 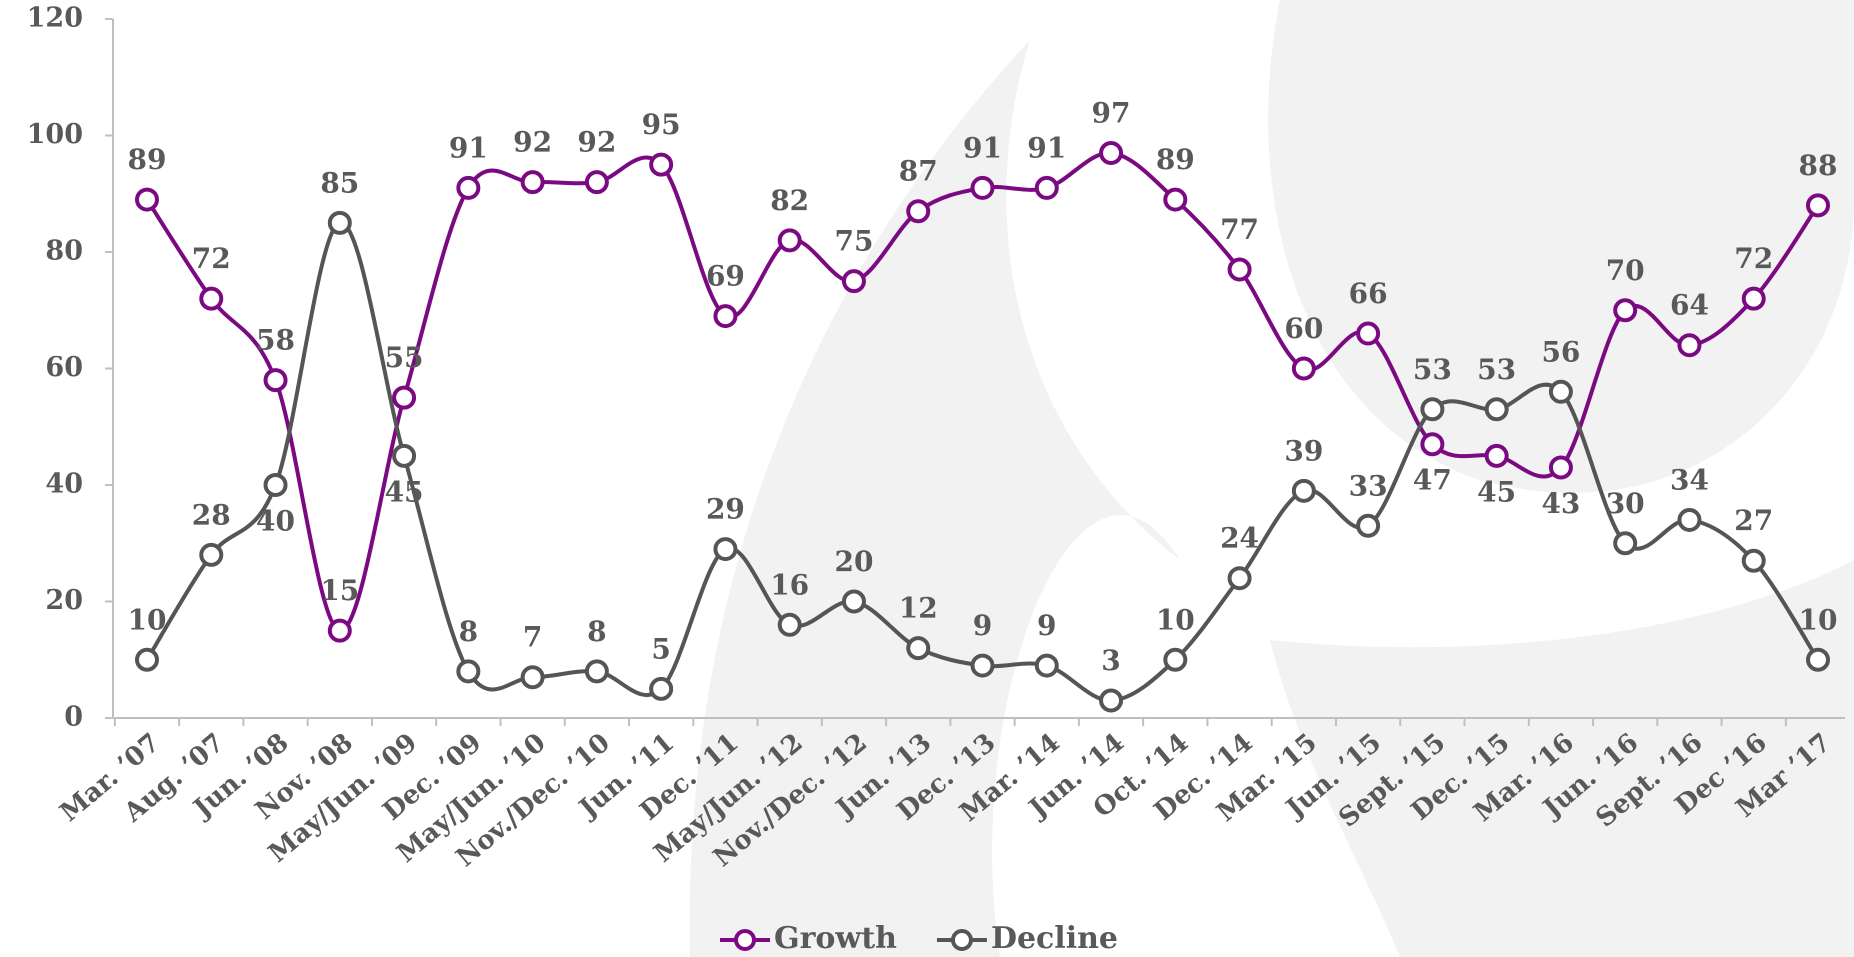 What do you see at coordinates (661, 124) in the screenshot?
I see `data-label: 95` at bounding box center [661, 124].